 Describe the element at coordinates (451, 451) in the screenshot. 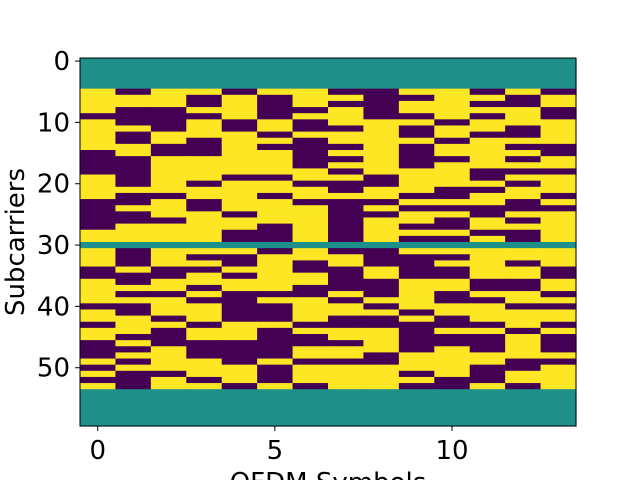

I see `x-tick-label: 10` at that location.